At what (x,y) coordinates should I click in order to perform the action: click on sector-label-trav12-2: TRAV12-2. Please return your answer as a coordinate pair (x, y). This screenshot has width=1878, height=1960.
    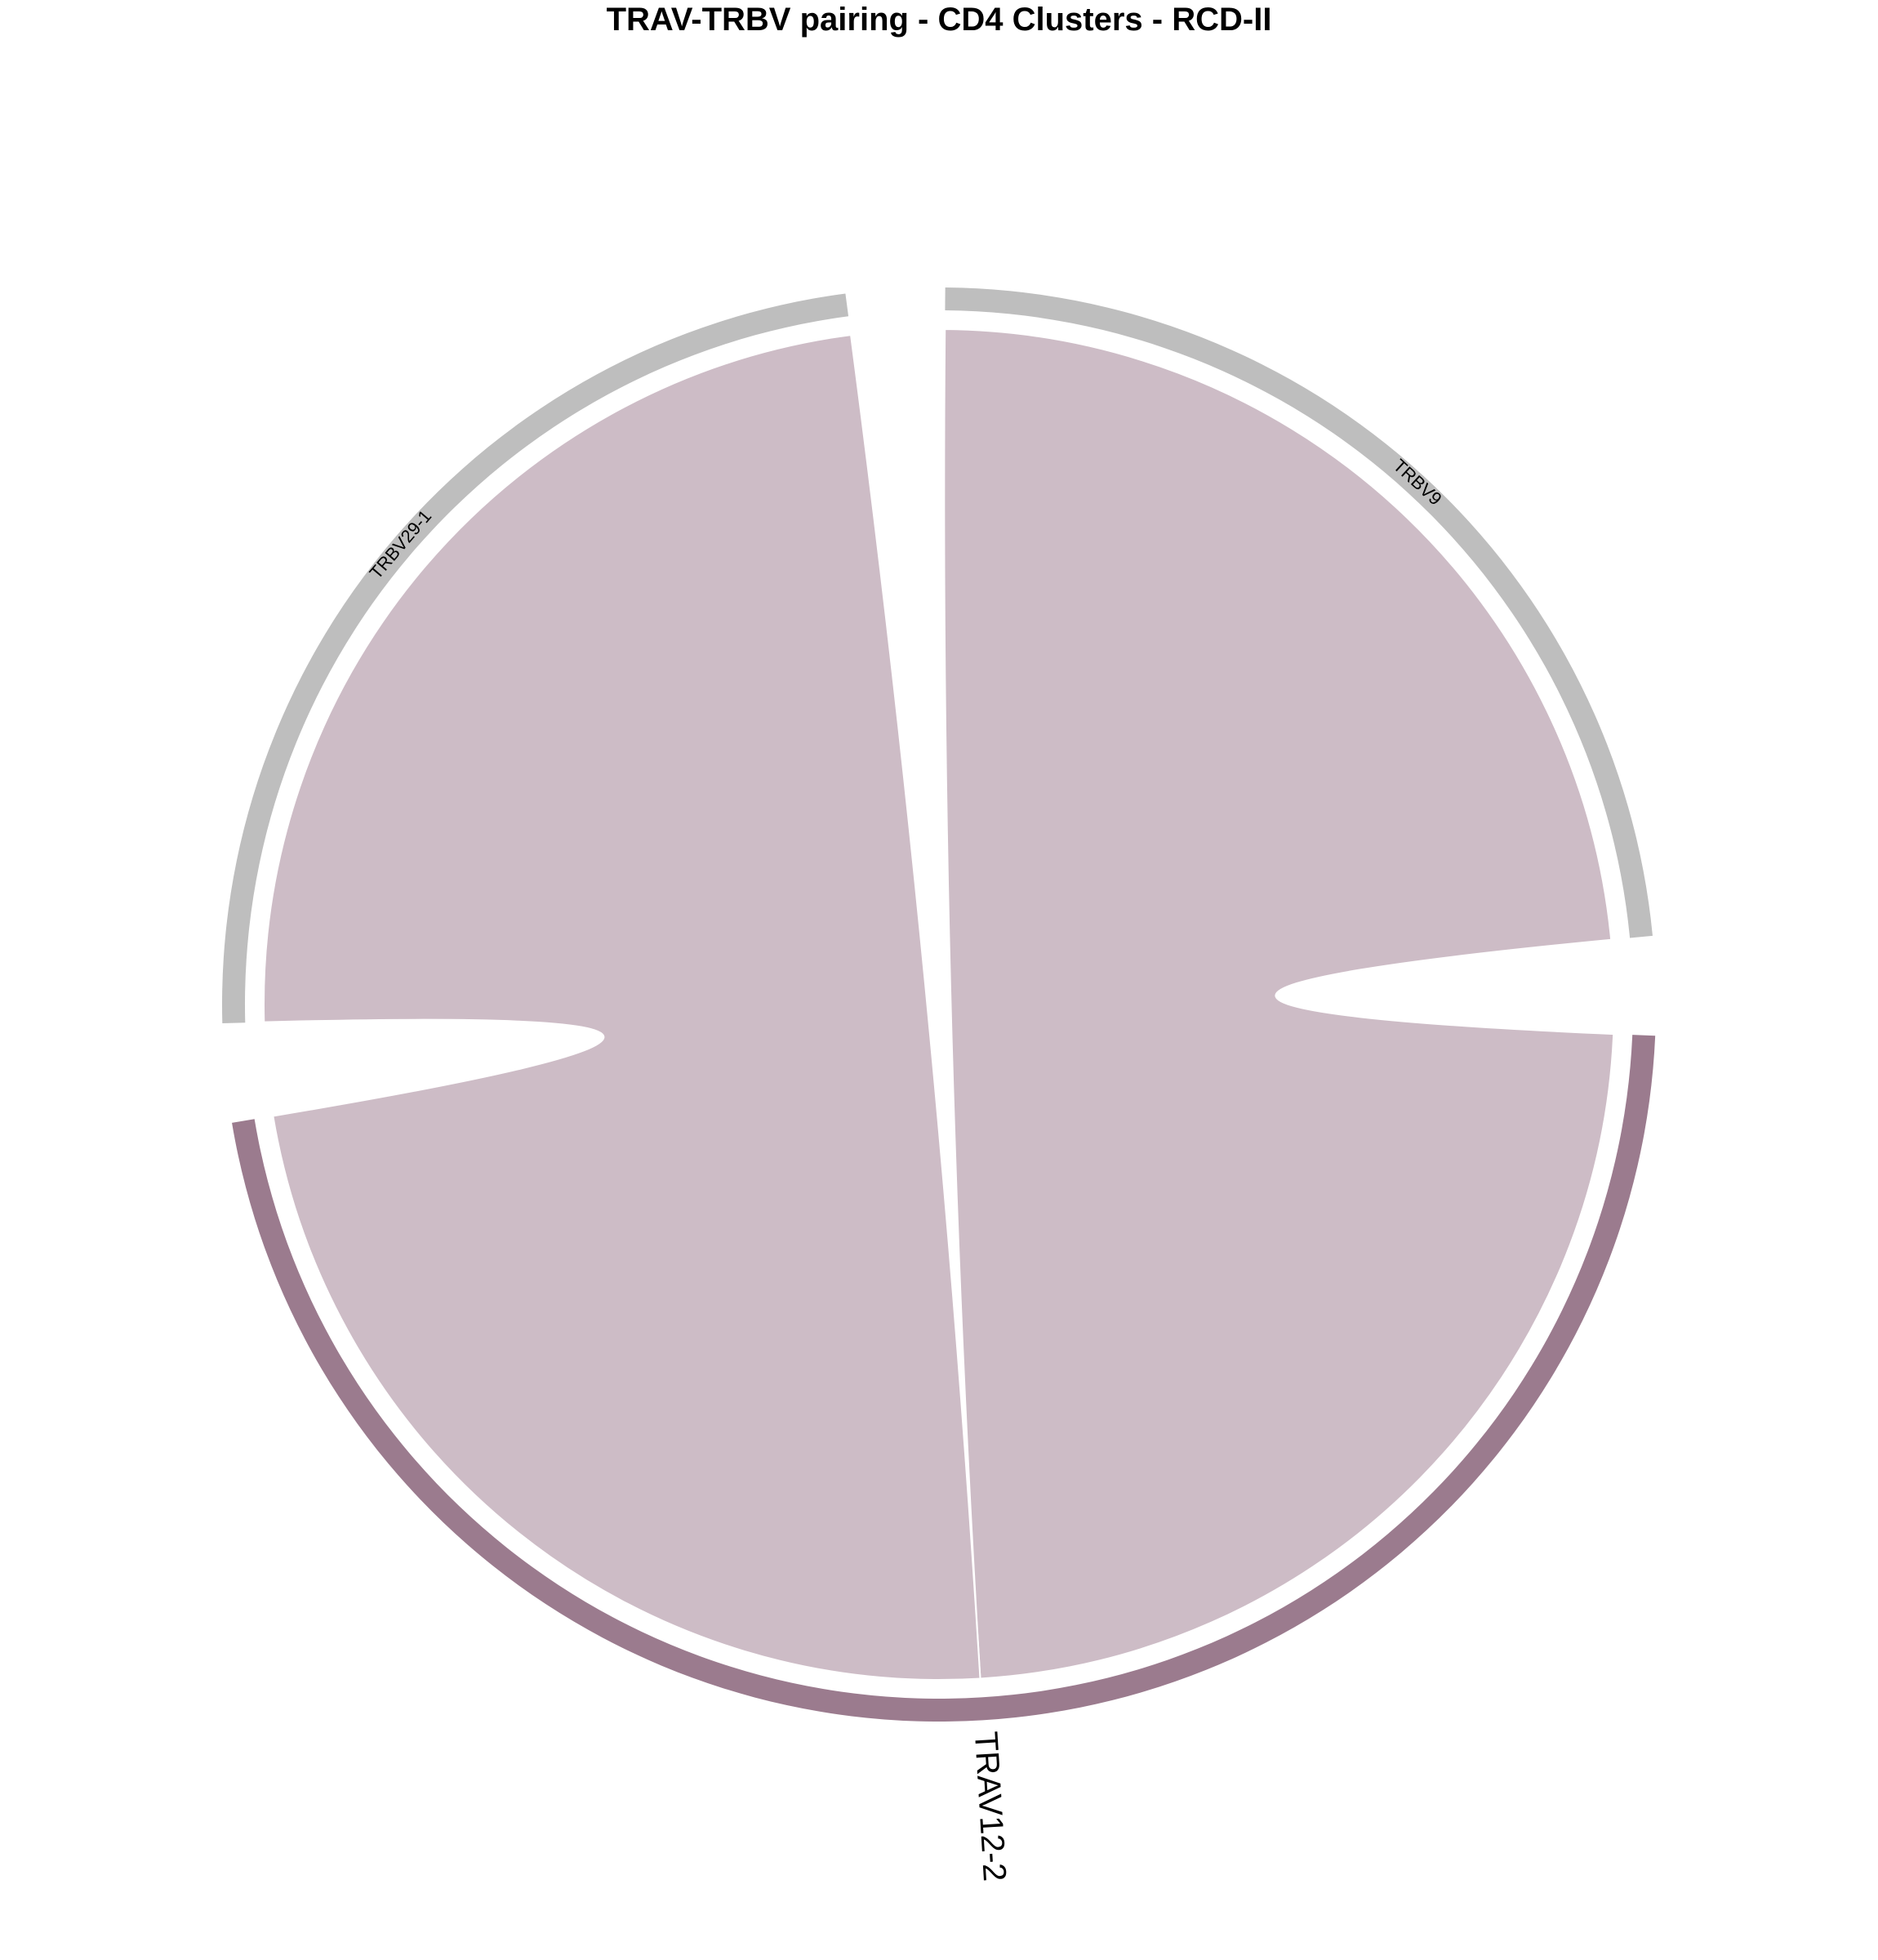
    Looking at the image, I should click on (990, 1806).